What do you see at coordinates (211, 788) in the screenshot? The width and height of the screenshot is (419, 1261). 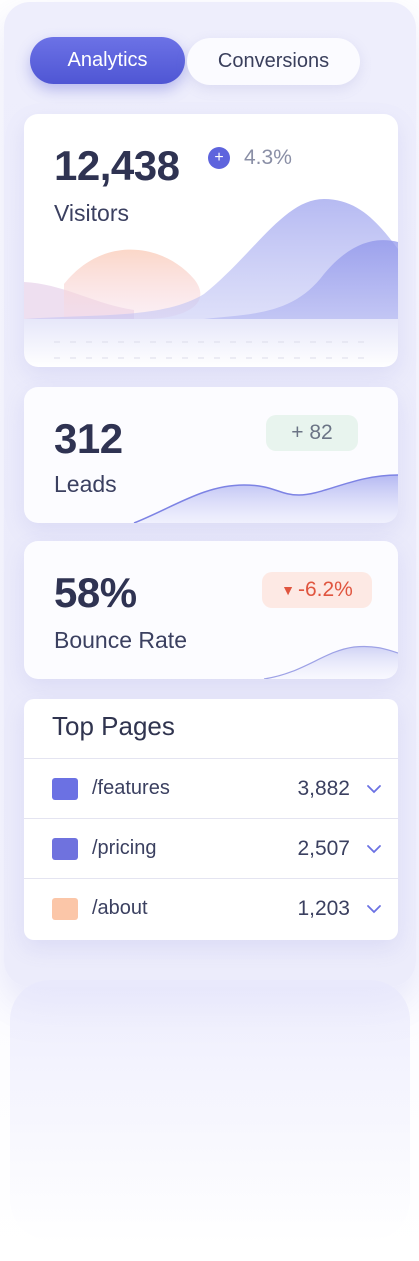 I see `list-item: /features 3,882` at bounding box center [211, 788].